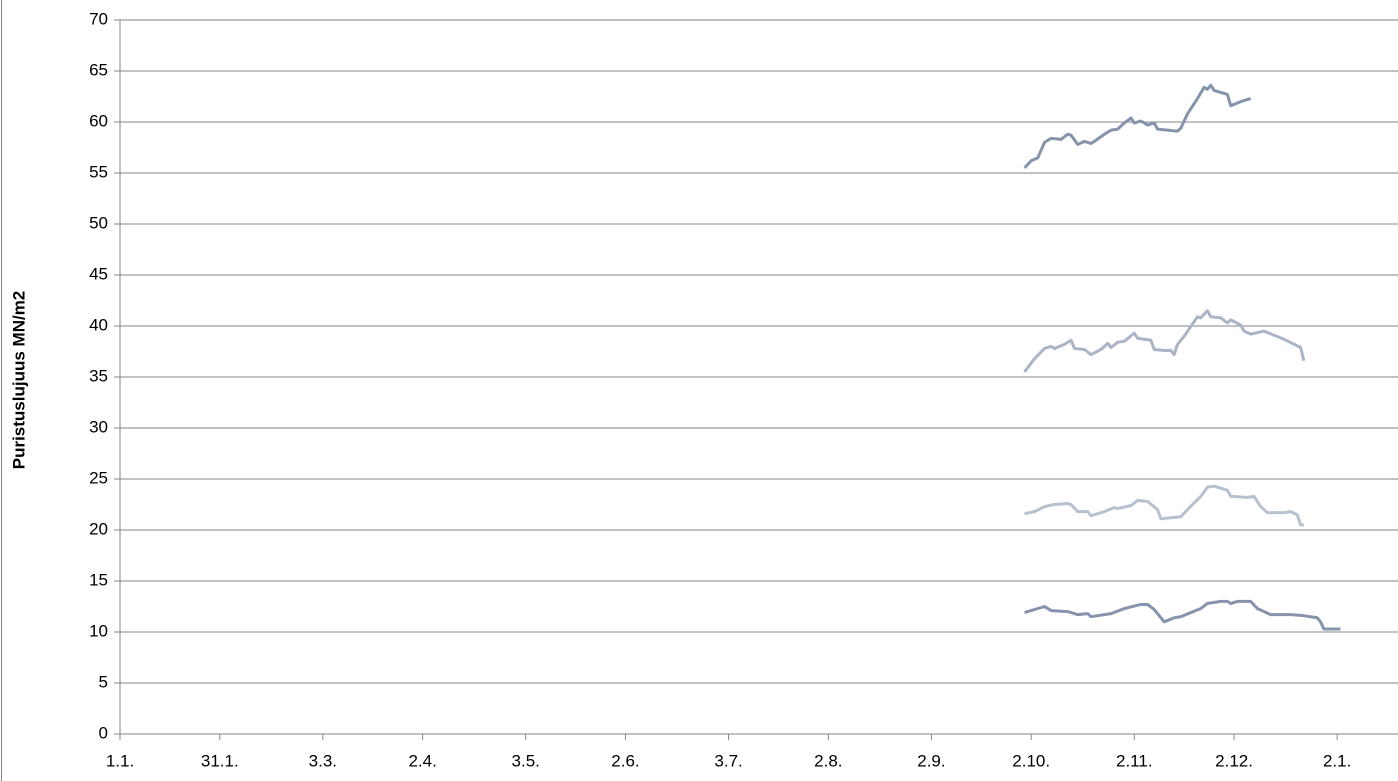 The width and height of the screenshot is (1398, 781). Describe the element at coordinates (625, 760) in the screenshot. I see `x-tick-label: 2.6.` at that location.